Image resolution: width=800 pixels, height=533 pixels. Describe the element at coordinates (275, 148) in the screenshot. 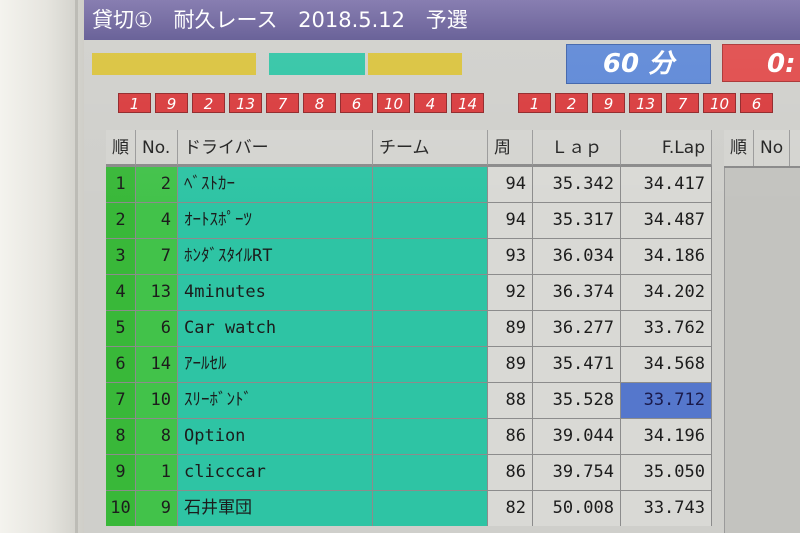

I see `header-driver: ドライバー` at that location.